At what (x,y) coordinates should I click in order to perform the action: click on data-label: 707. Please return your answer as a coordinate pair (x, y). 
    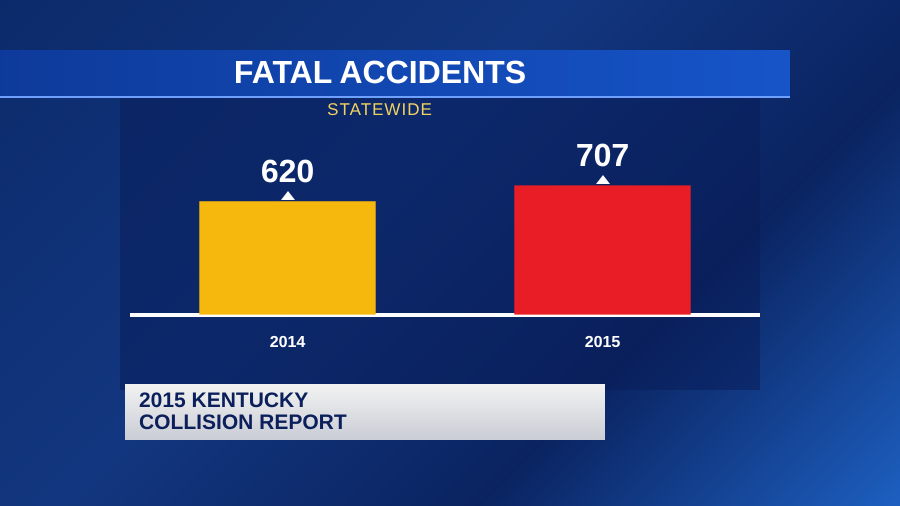
    Looking at the image, I should click on (603, 155).